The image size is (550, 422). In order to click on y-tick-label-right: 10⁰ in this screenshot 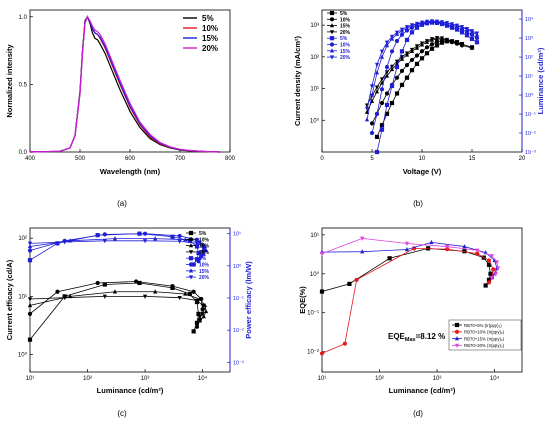, I will do `click(529, 95)`.